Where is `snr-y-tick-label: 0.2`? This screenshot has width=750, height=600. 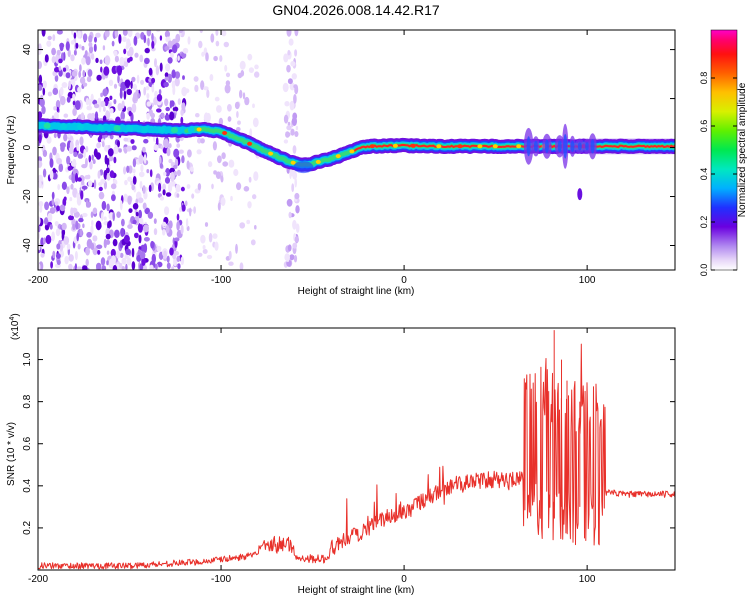
snr-y-tick-label: 0.2 is located at coordinates (27, 528).